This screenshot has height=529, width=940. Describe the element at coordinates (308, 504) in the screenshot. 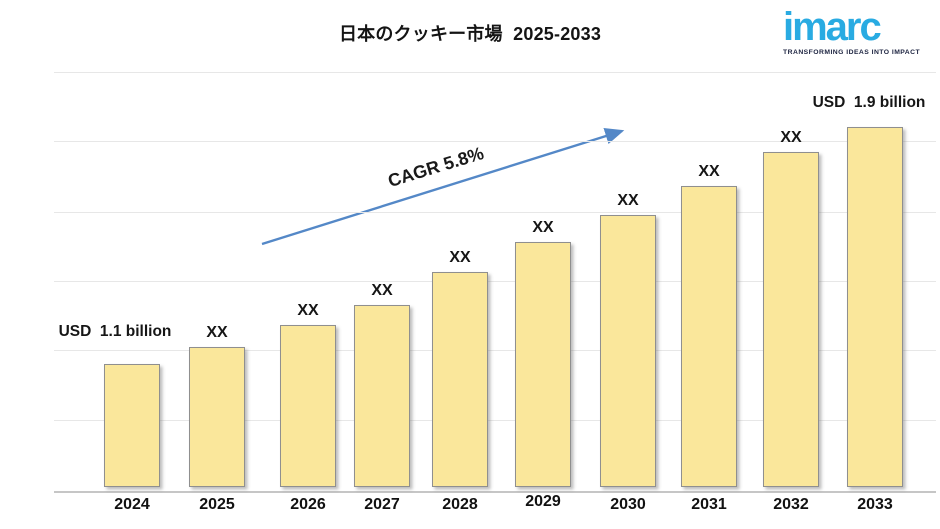

I see `x-axis-label-2026: 2026` at that location.